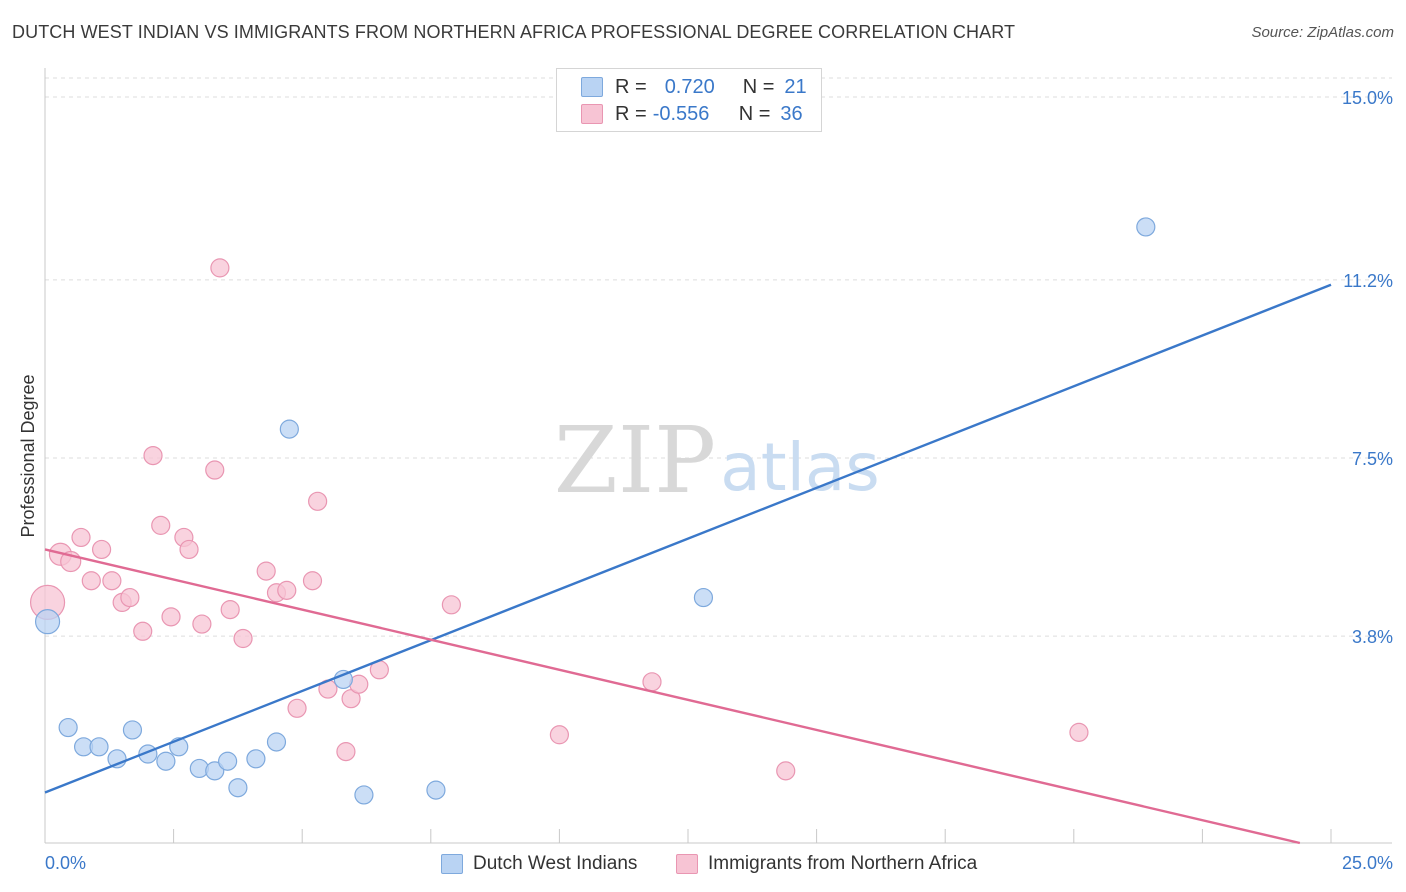  What do you see at coordinates (635, 460) in the screenshot?
I see `watermark-zip: ZIP` at bounding box center [635, 460].